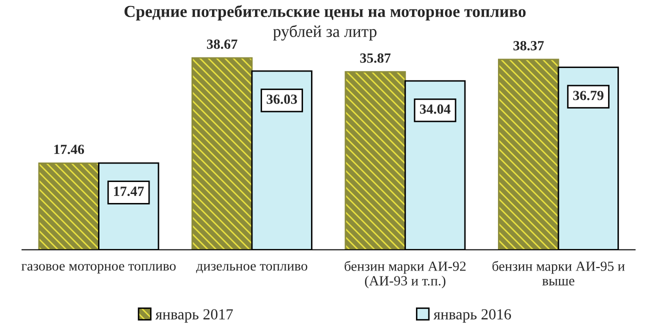  Describe the element at coordinates (222, 44) in the screenshot. I see `data-label: 38.67` at that location.